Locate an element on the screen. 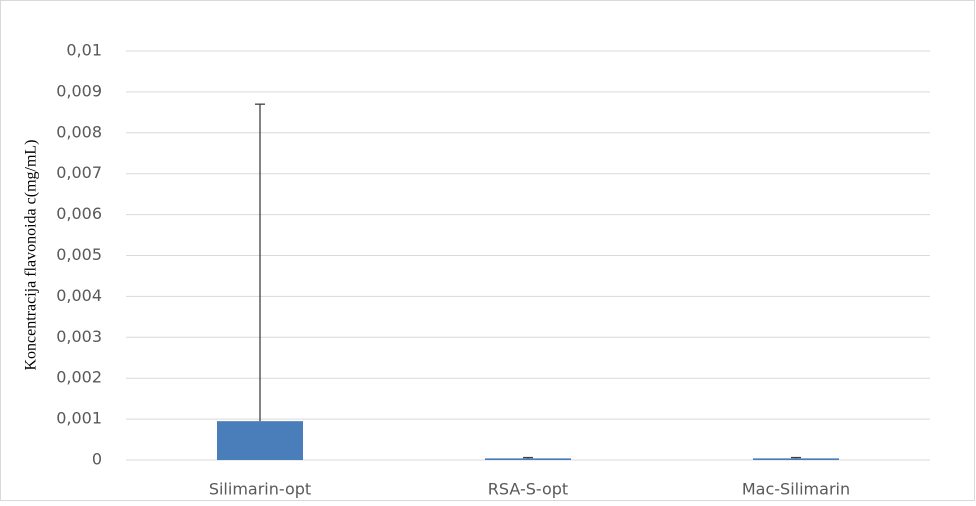 The image size is (976, 506). y-tick-label: 0,009 is located at coordinates (79, 90).